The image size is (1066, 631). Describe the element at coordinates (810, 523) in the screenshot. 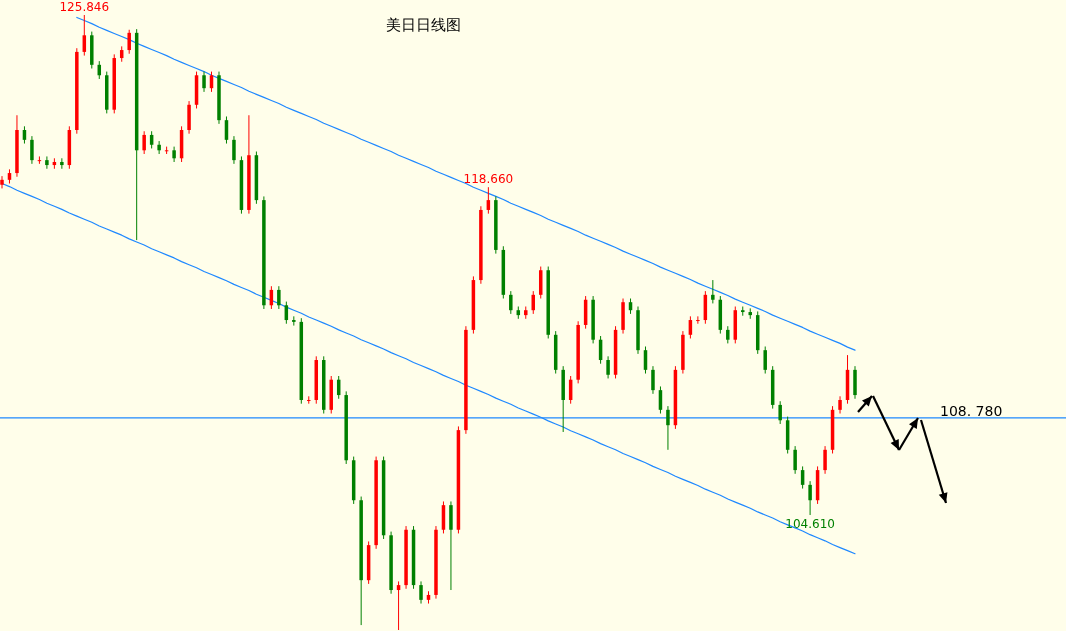

I see `annotation: 104.610` at that location.